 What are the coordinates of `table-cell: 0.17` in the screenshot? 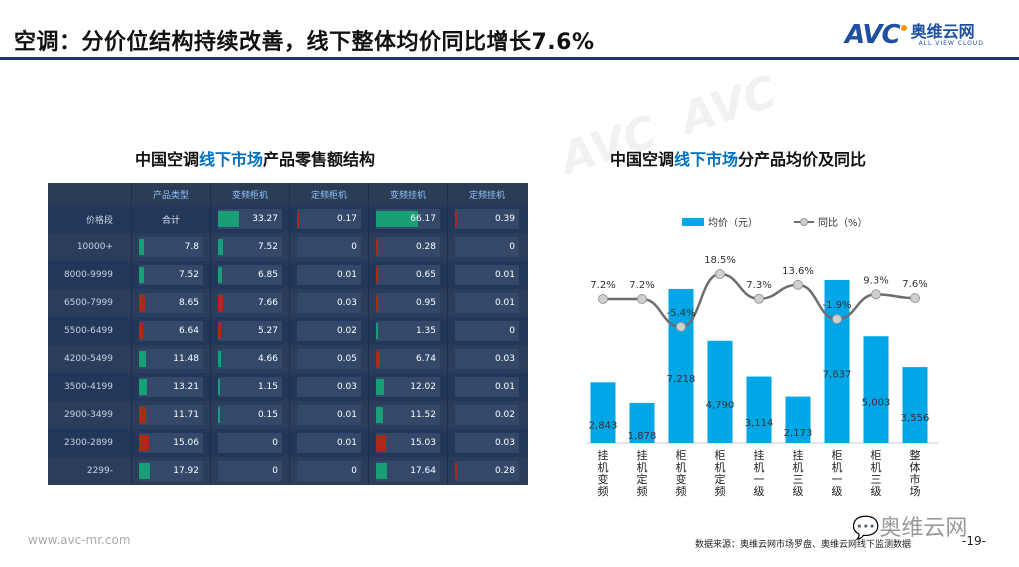 It's located at (329, 219).